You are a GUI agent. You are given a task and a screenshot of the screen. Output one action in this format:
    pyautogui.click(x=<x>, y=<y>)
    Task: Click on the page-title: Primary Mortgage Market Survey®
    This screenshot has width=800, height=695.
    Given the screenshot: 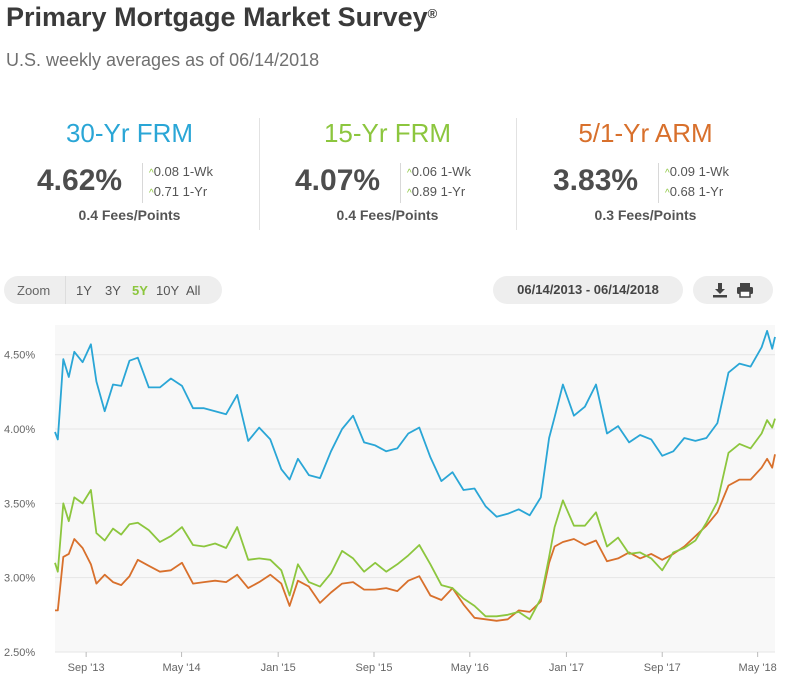 What is the action you would take?
    pyautogui.click(x=221, y=17)
    